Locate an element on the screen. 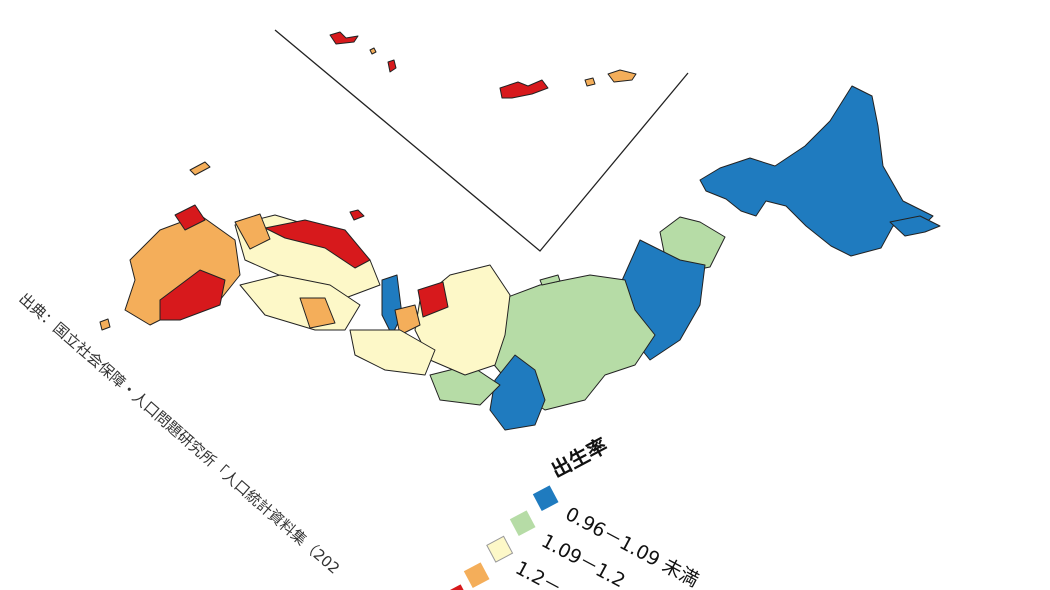 This screenshot has height=590, width=1050. hokkaido is located at coordinates (816, 171).